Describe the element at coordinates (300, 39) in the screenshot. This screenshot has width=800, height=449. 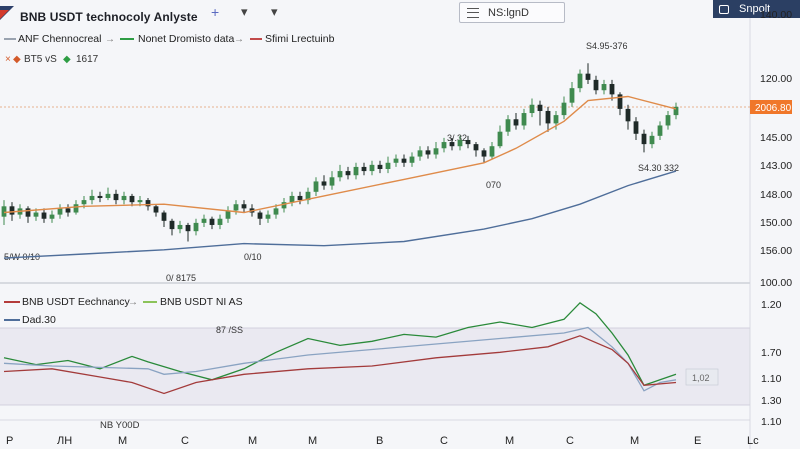
I see `legend-label-3: Sfimi Lrectuinb` at that location.